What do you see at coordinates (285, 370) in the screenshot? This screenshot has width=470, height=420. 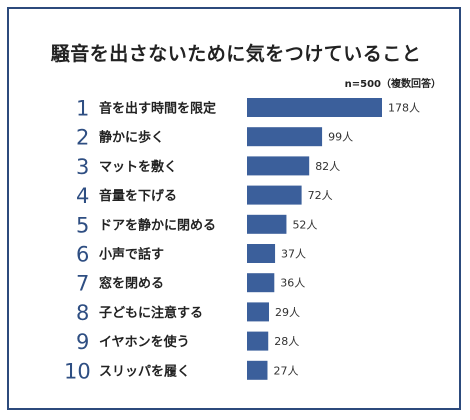 I see `value-label: 27人` at bounding box center [285, 370].